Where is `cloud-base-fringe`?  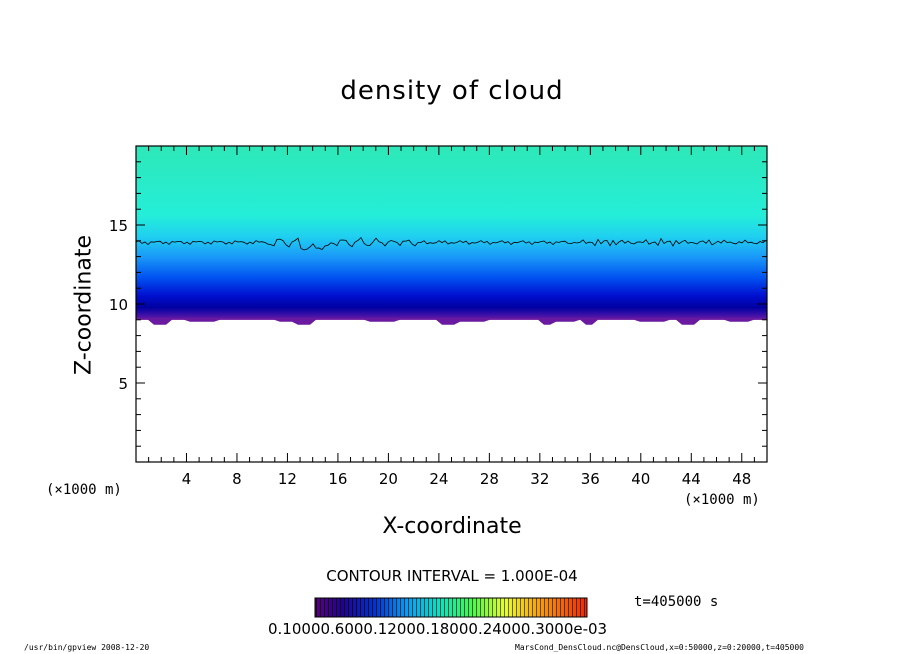
cloud-base-fringe is located at coordinates (451, 321).